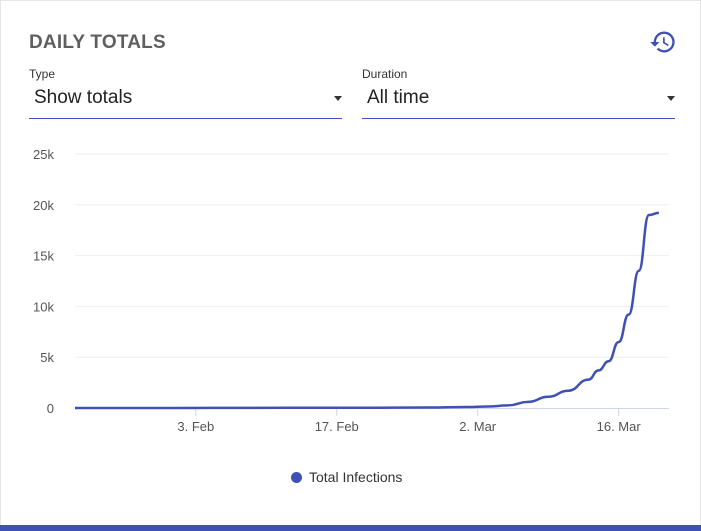  Describe the element at coordinates (43, 205) in the screenshot. I see `y-tick-label: 20k` at that location.